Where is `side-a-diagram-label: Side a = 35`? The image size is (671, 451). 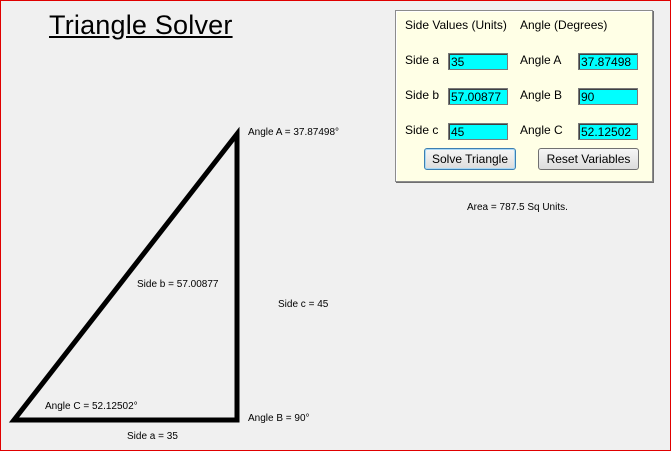
side-a-diagram-label: Side a = 35 is located at coordinates (152, 436).